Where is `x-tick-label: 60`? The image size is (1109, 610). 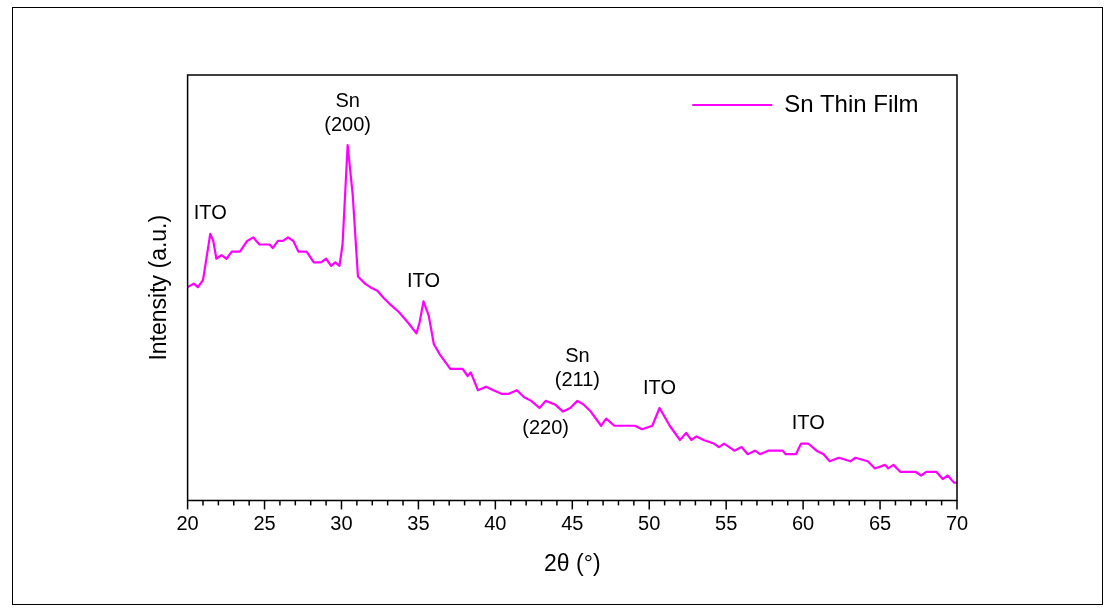
x-tick-label: 60 is located at coordinates (803, 522).